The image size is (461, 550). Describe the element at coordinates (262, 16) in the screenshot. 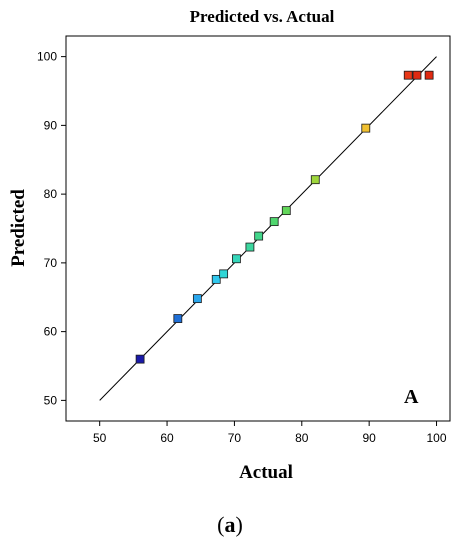

I see `chart-title: Predicted vs. Actual` at that location.